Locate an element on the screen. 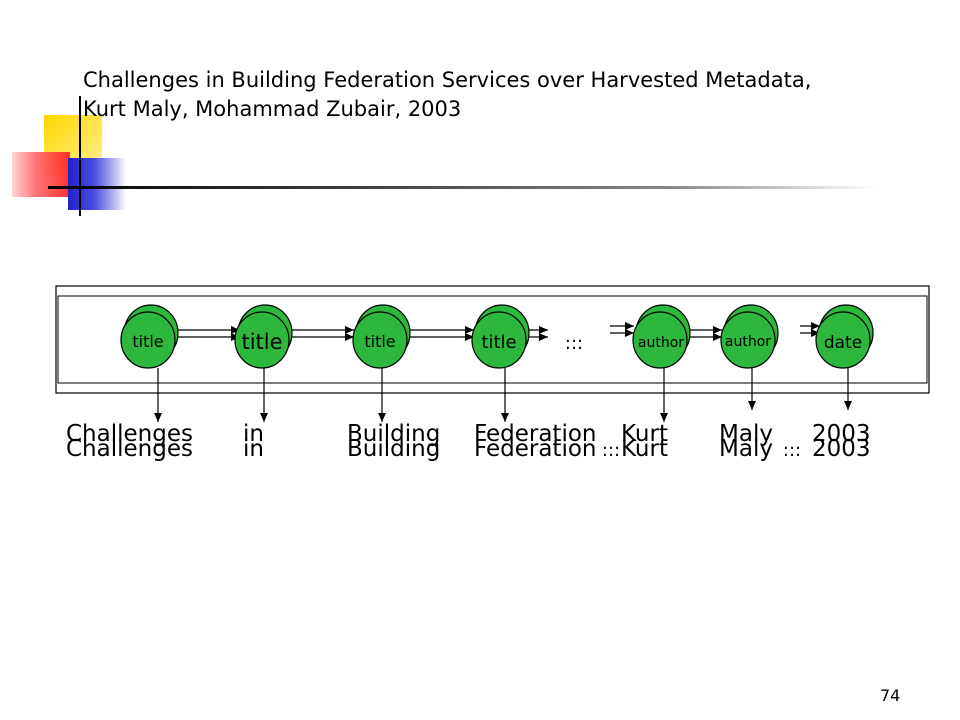 The image size is (960, 720). state-label: date is located at coordinates (843, 343).